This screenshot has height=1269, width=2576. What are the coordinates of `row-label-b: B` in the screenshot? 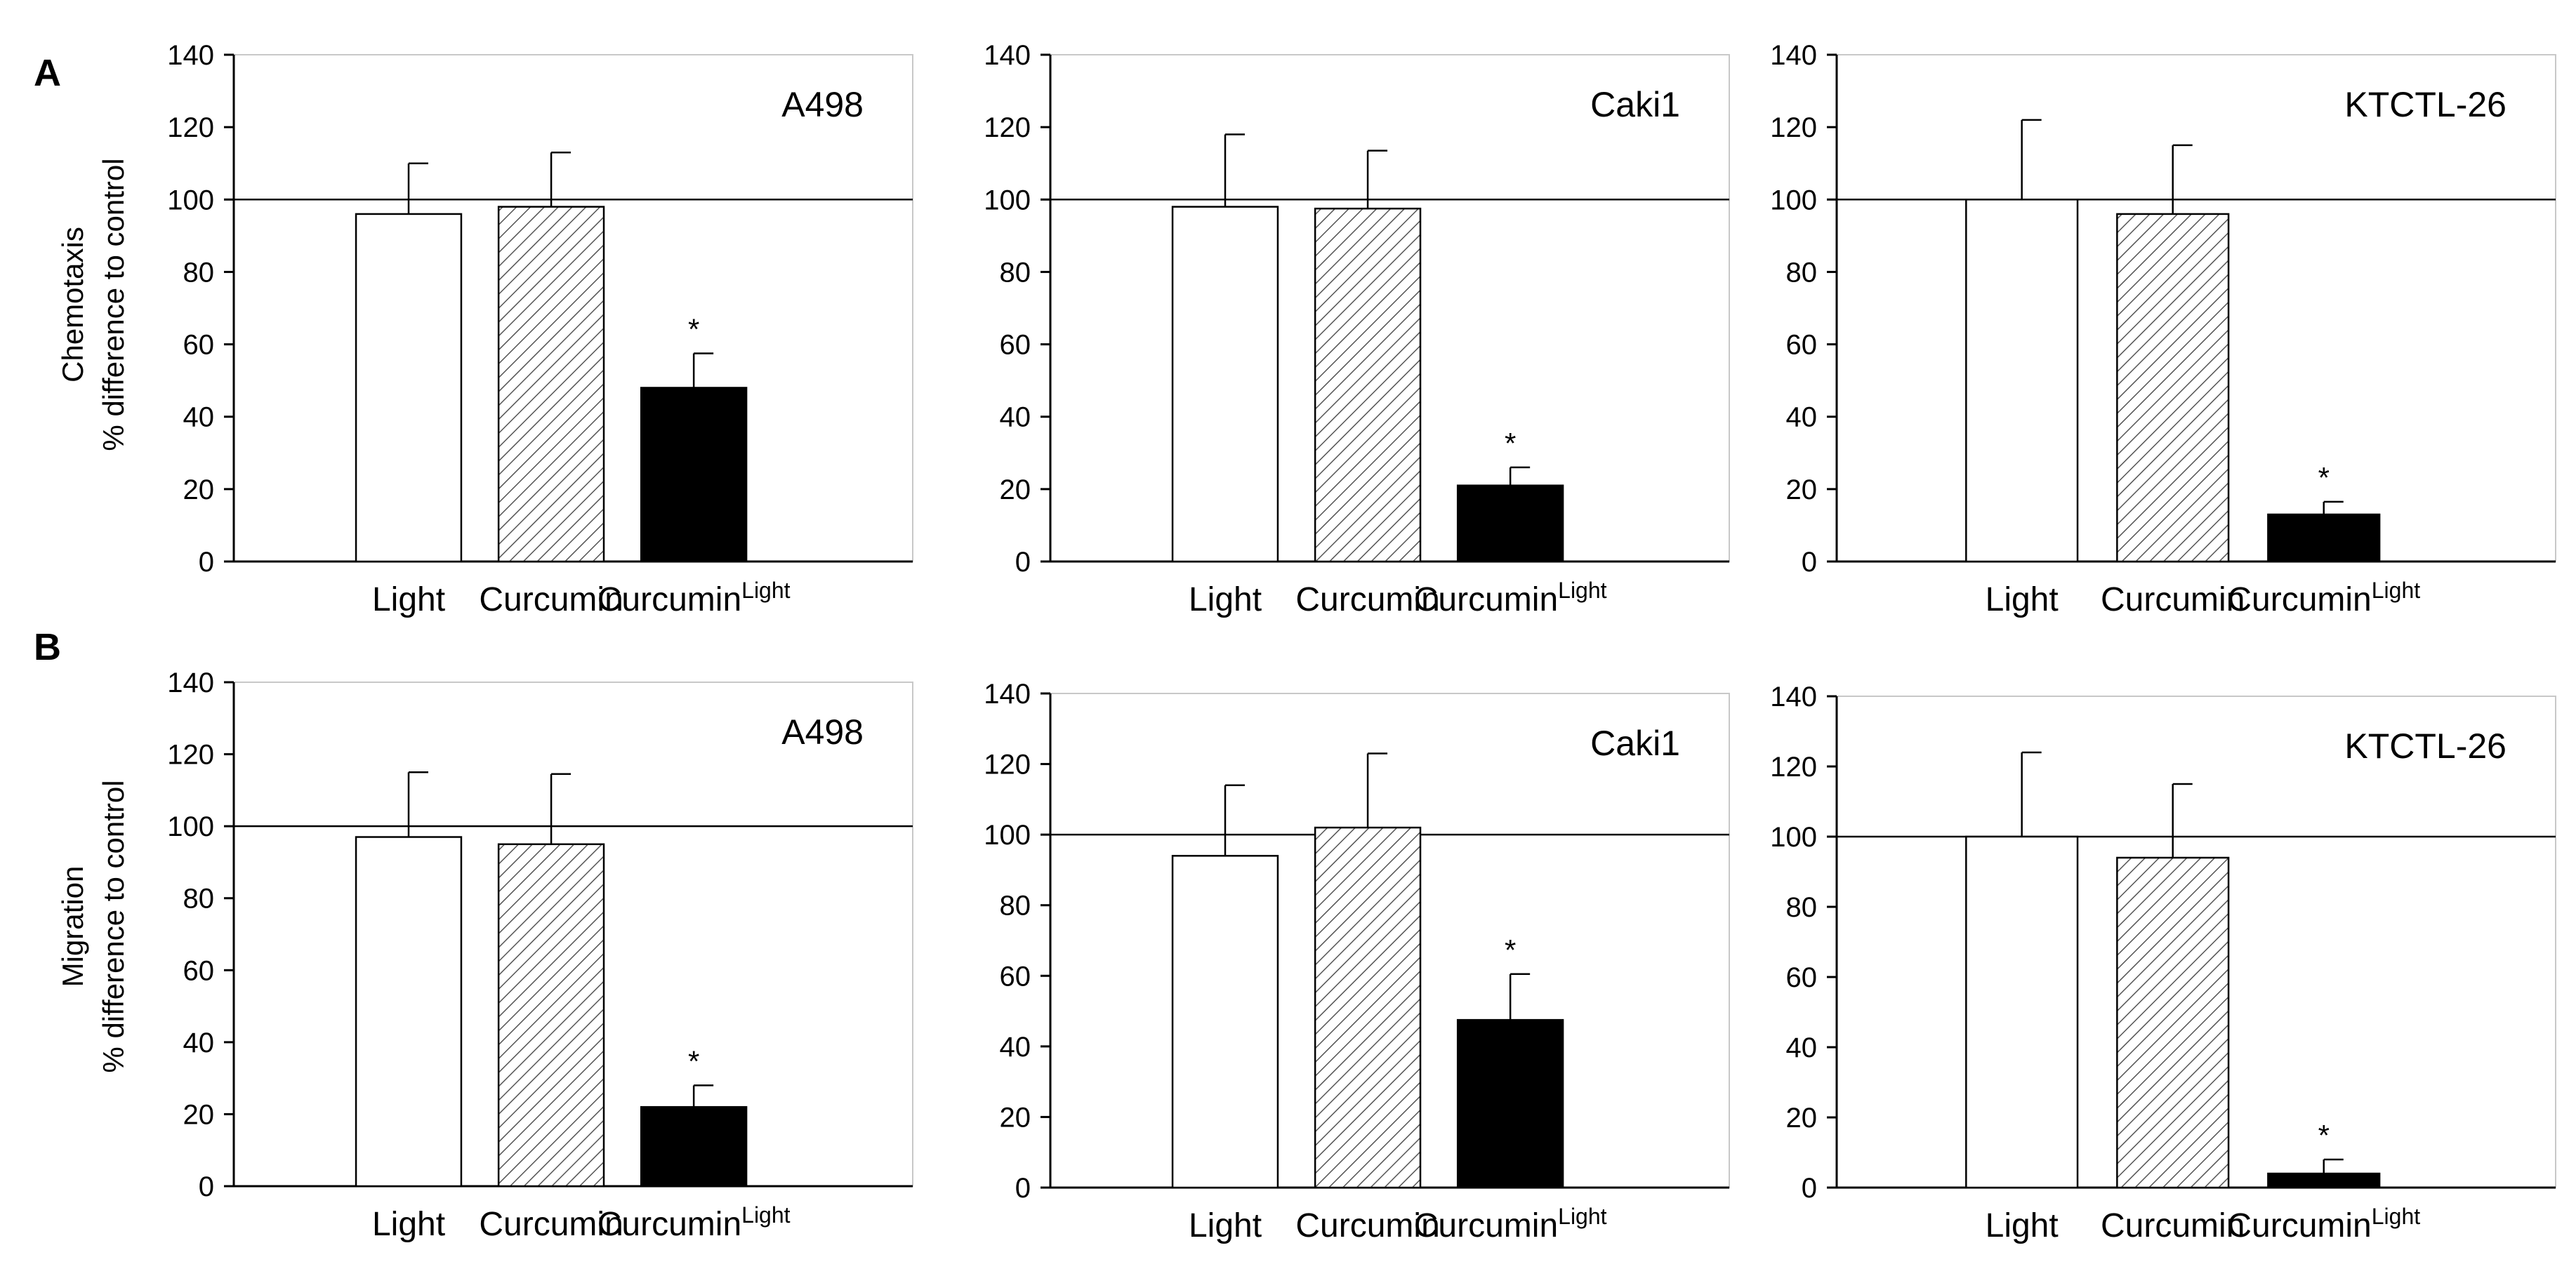 It's located at (47, 647).